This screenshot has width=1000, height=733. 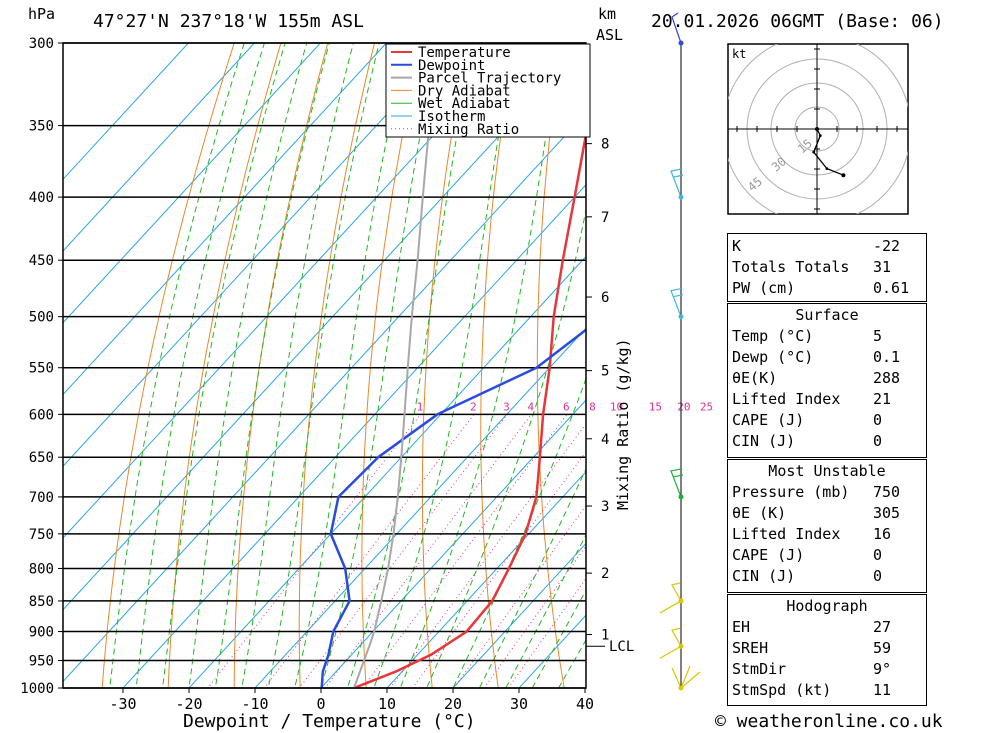 I want to click on mu-label-thetae: θE (K), so click(x=759, y=513).